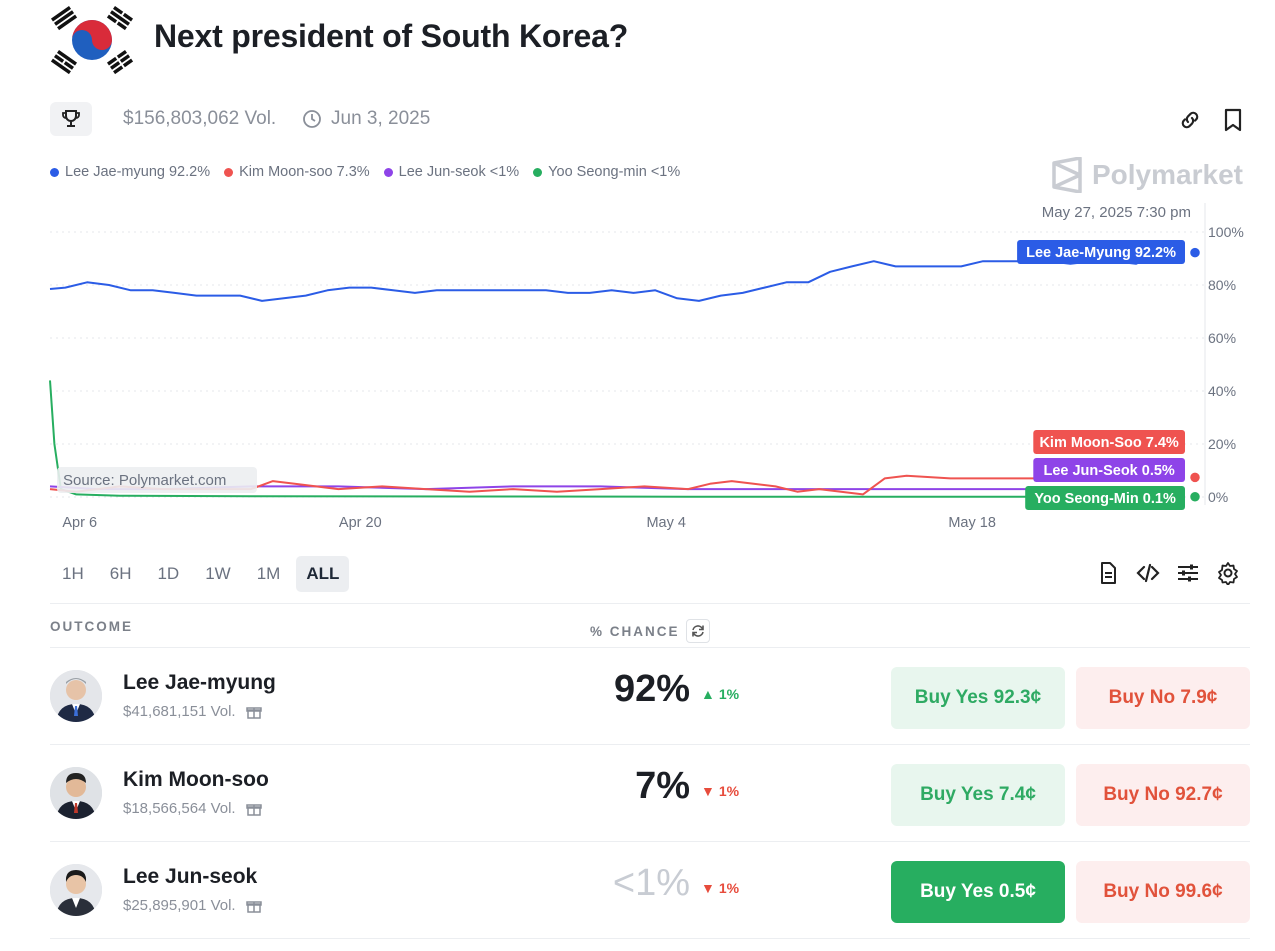  What do you see at coordinates (268, 573) in the screenshot?
I see `range-1m: 1M` at bounding box center [268, 573].